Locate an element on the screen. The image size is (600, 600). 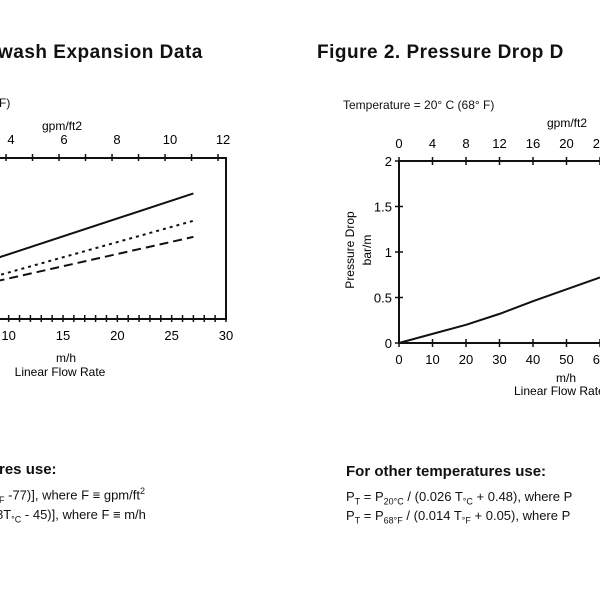
x-tick-label: 15 is located at coordinates (63, 335).